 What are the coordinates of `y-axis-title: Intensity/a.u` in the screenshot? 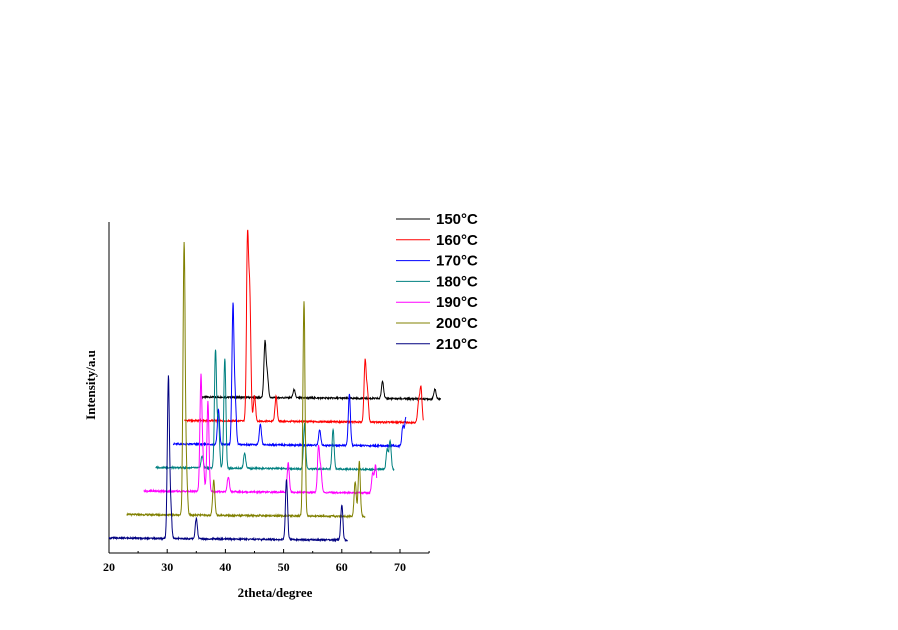 It's located at (90, 385).